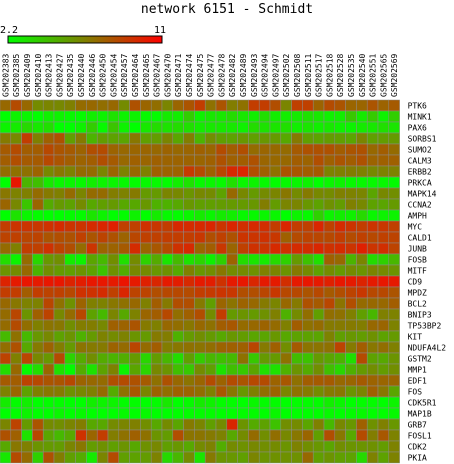 Image resolution: width=454 pixels, height=464 pixels. Describe the element at coordinates (157, 75) in the screenshot. I see `column-label: GSM202467` at that location.